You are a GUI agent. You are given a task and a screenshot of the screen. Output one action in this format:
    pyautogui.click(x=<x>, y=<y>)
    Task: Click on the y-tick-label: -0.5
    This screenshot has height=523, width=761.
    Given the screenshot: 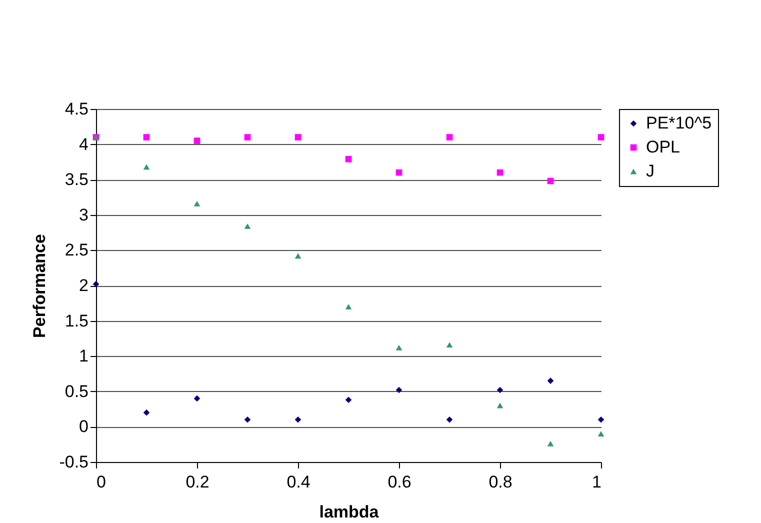 What is the action you would take?
    pyautogui.click(x=73, y=462)
    